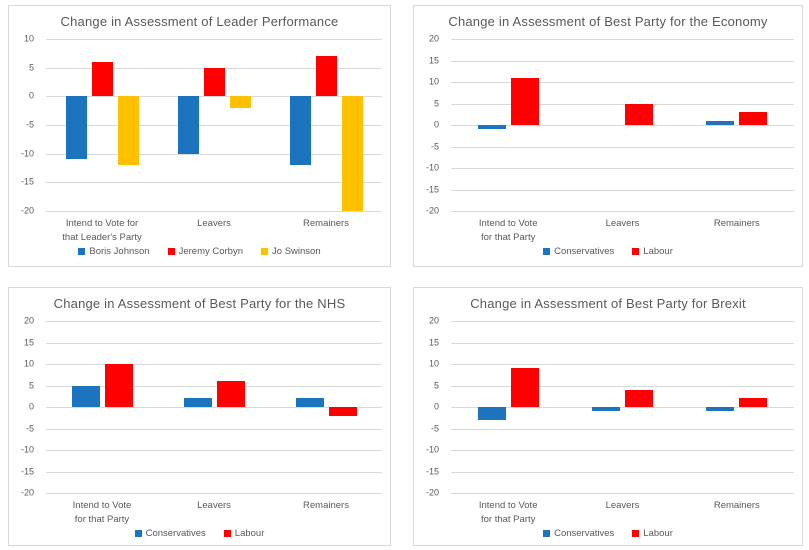 Image resolution: width=809 pixels, height=550 pixels. I want to click on legend-label: Jo Swinson, so click(296, 251).